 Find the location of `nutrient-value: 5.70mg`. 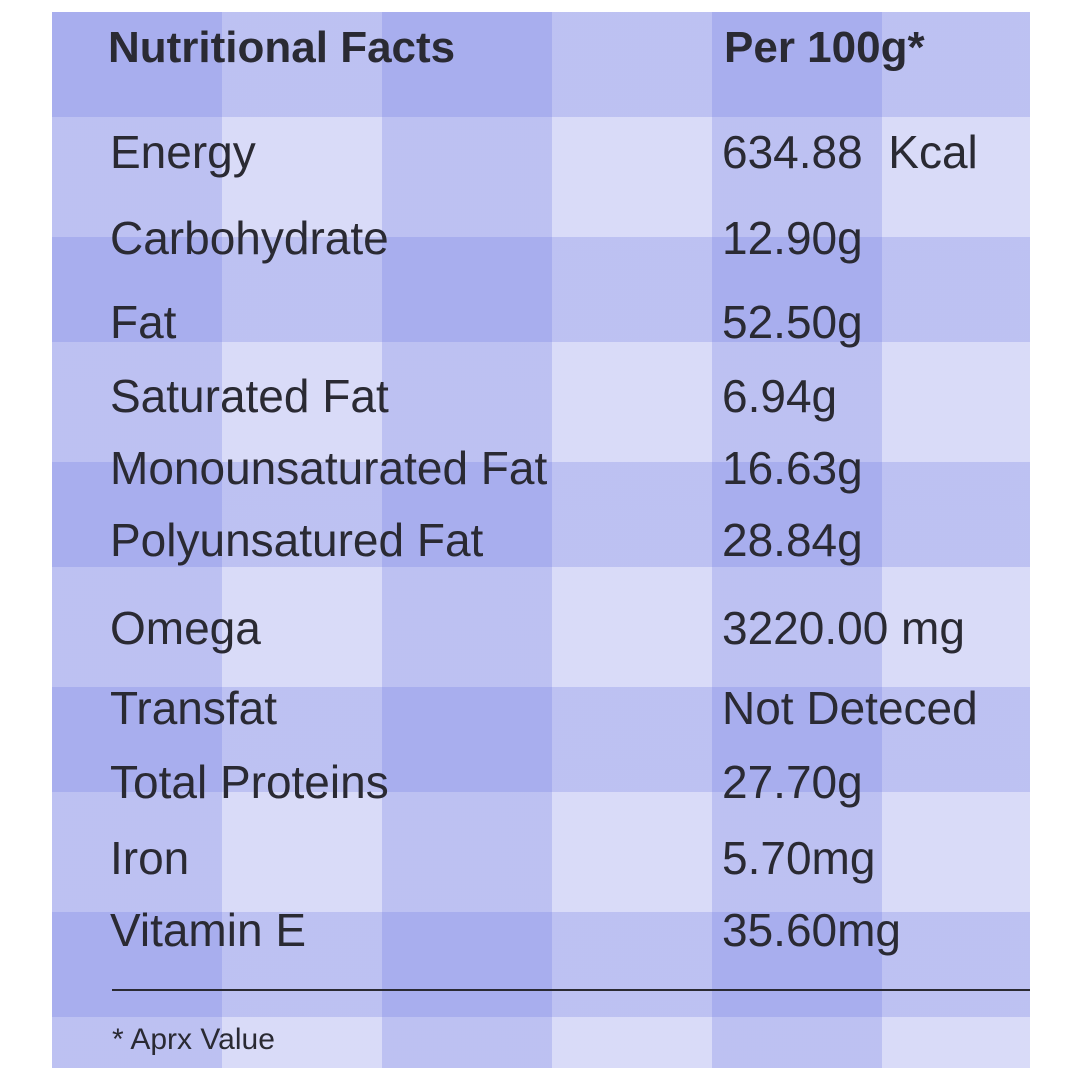

nutrient-value: 5.70mg is located at coordinates (799, 858).